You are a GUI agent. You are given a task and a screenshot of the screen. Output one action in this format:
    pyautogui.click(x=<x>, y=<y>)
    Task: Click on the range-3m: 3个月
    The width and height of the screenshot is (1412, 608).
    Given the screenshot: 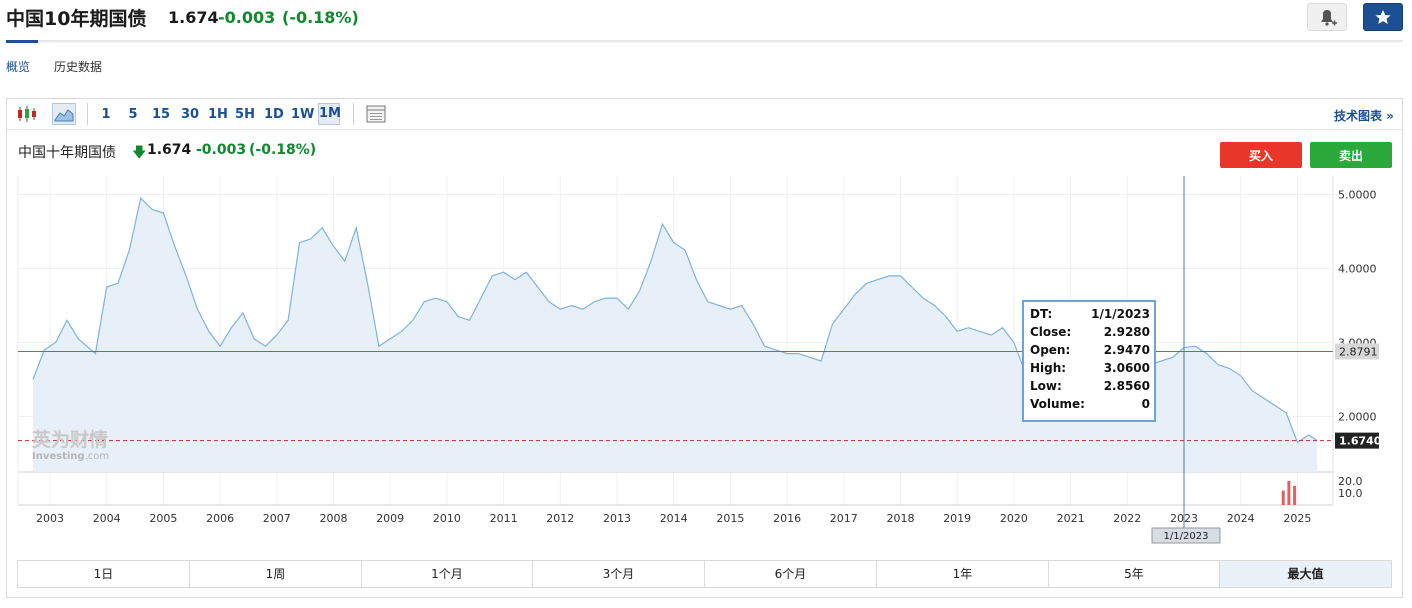 What is the action you would take?
    pyautogui.click(x=619, y=574)
    